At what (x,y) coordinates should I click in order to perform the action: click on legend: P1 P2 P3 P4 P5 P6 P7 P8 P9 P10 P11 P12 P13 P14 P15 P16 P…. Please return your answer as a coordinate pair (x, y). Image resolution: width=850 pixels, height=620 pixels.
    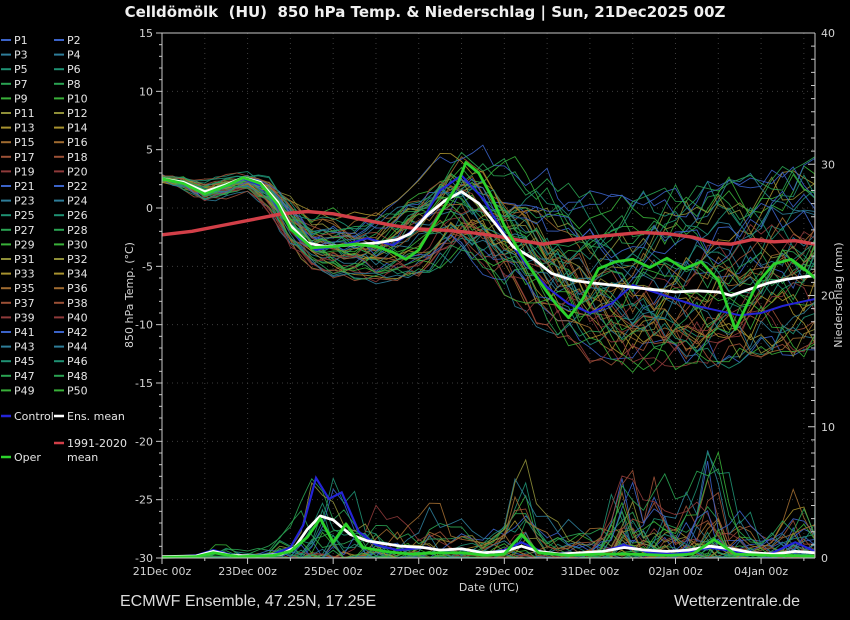
    Looking at the image, I should click on (64, 249).